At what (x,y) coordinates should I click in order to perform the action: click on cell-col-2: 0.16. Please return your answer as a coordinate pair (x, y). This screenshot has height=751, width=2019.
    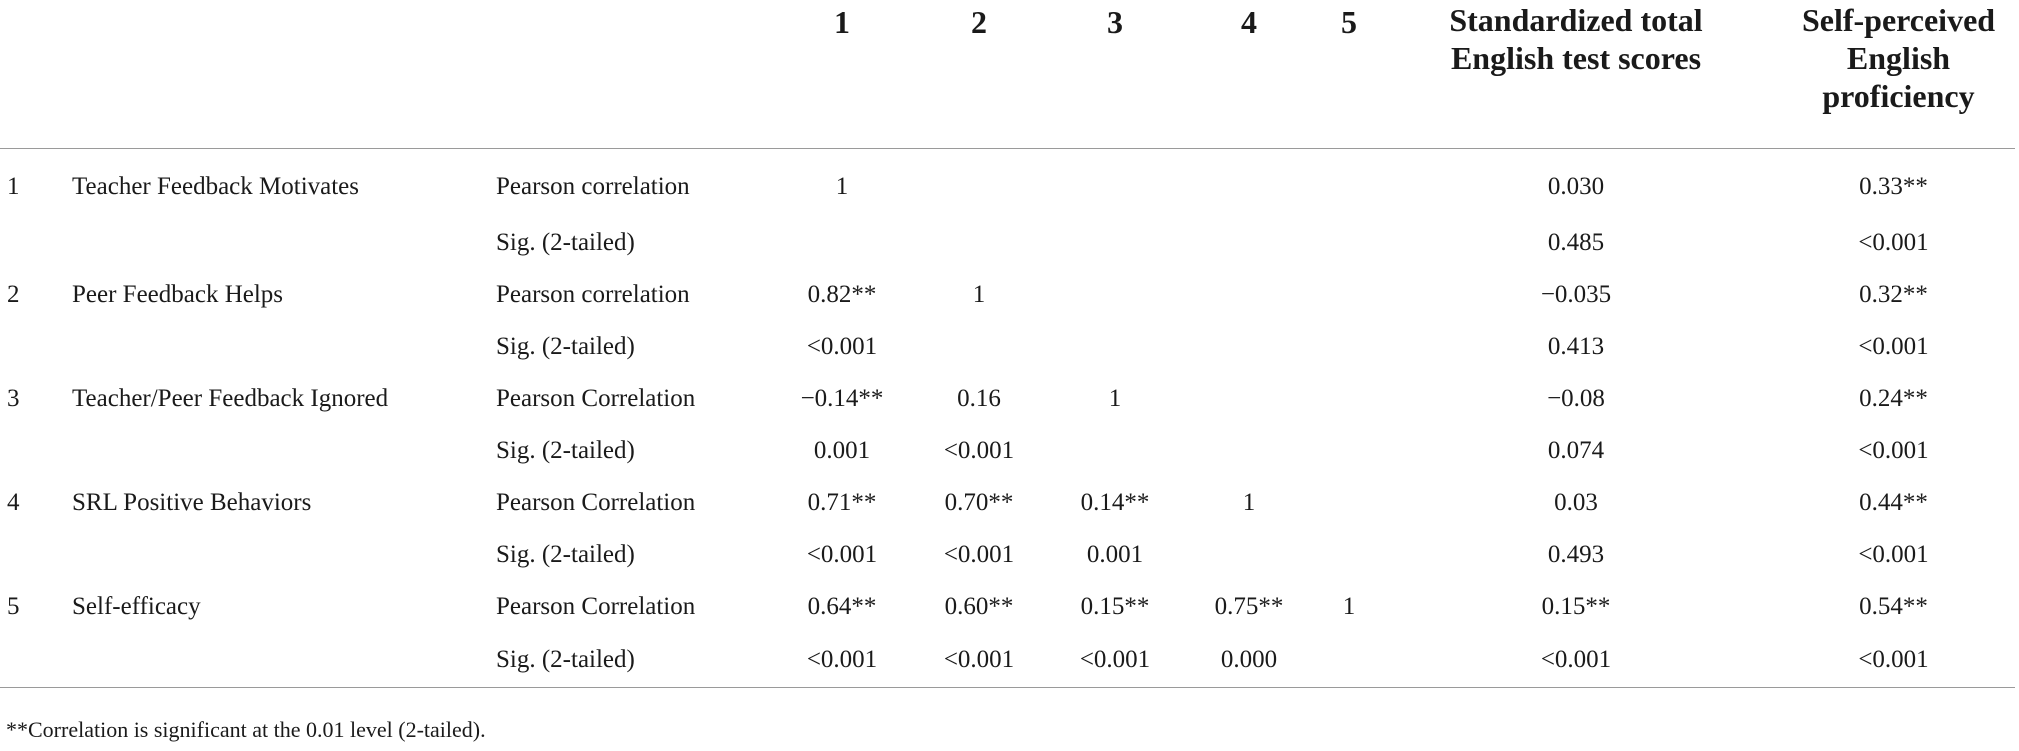
    Looking at the image, I should click on (979, 398).